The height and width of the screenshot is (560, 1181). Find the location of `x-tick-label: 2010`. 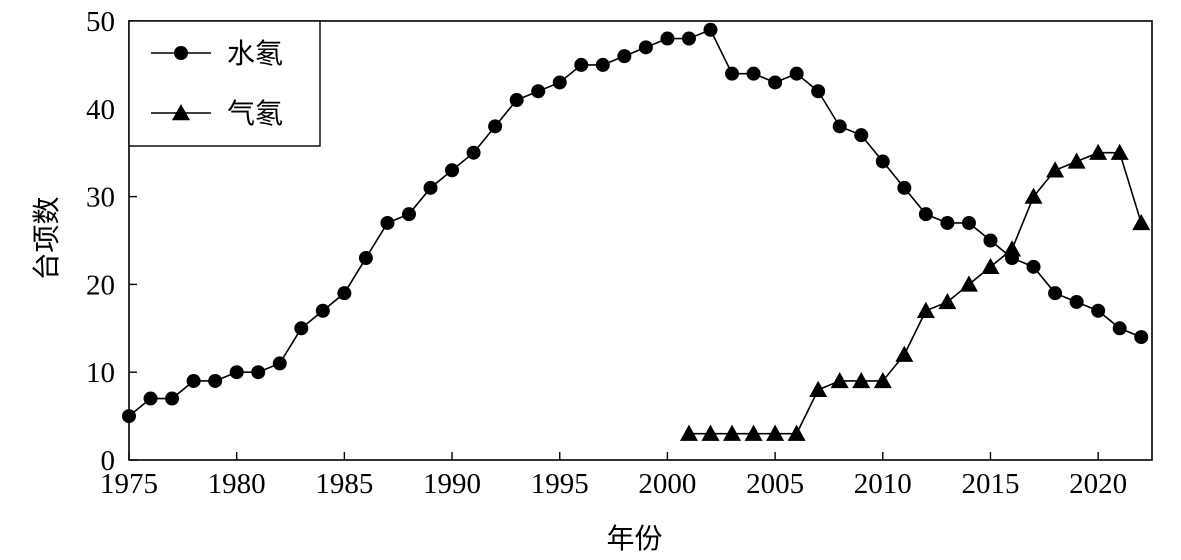

x-tick-label: 2010 is located at coordinates (883, 484).